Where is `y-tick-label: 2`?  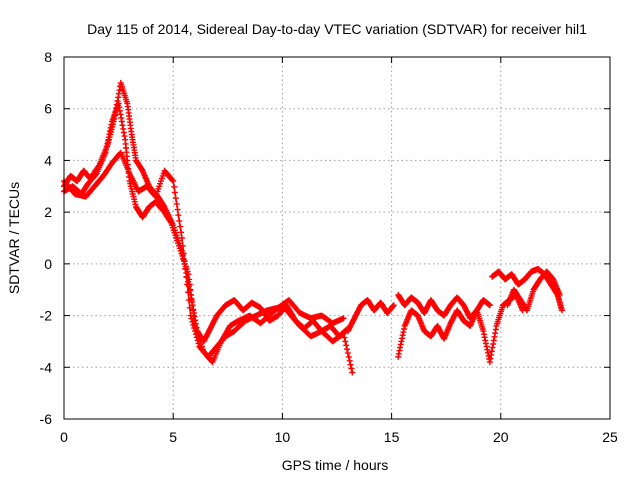
y-tick-label: 2 is located at coordinates (48, 212).